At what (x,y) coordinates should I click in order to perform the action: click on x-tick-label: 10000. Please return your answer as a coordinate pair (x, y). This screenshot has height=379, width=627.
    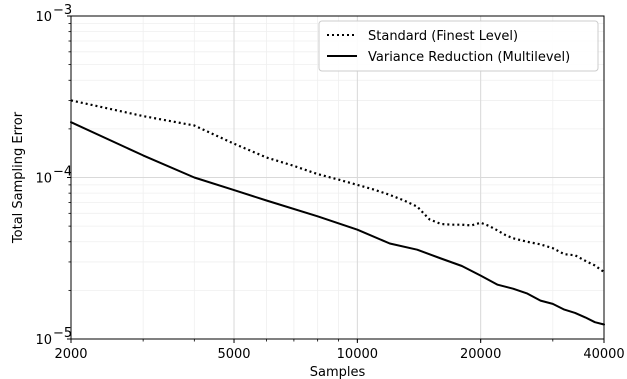
    Looking at the image, I should click on (357, 354).